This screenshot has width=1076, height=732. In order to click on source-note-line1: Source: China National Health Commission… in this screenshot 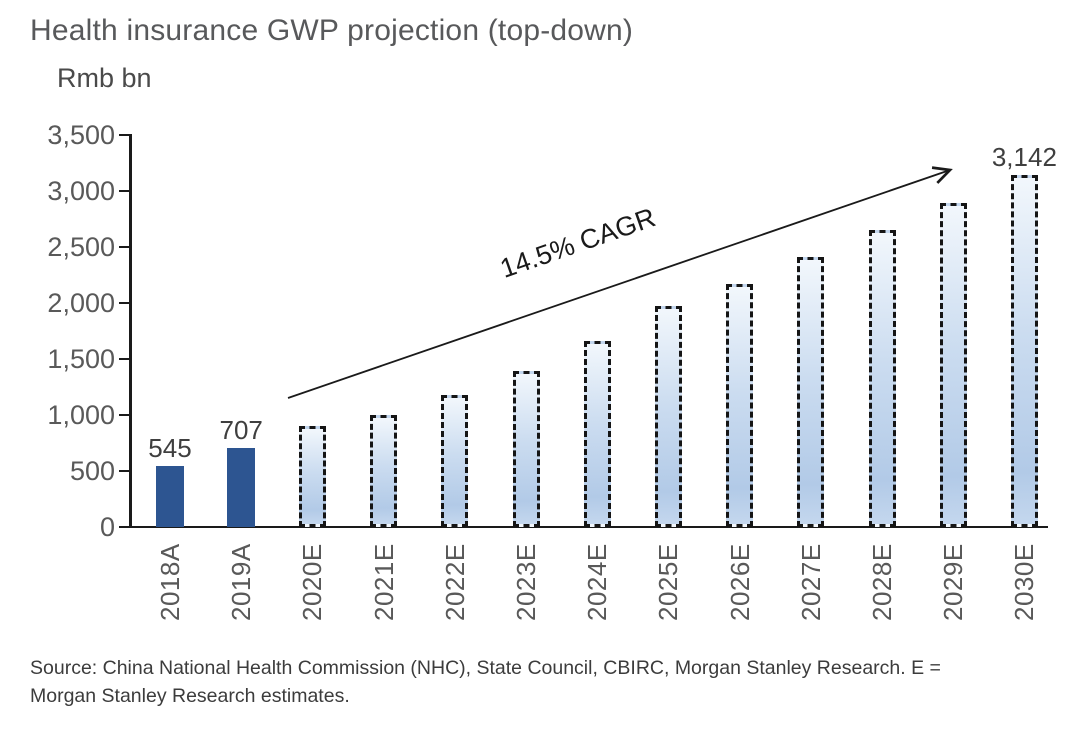, I will do `click(485, 668)`.